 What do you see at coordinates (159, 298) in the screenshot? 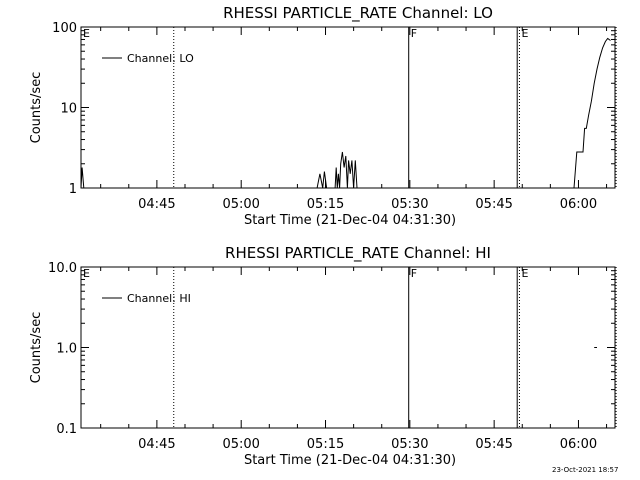
I see `legend-entry: Channel: HI` at bounding box center [159, 298].